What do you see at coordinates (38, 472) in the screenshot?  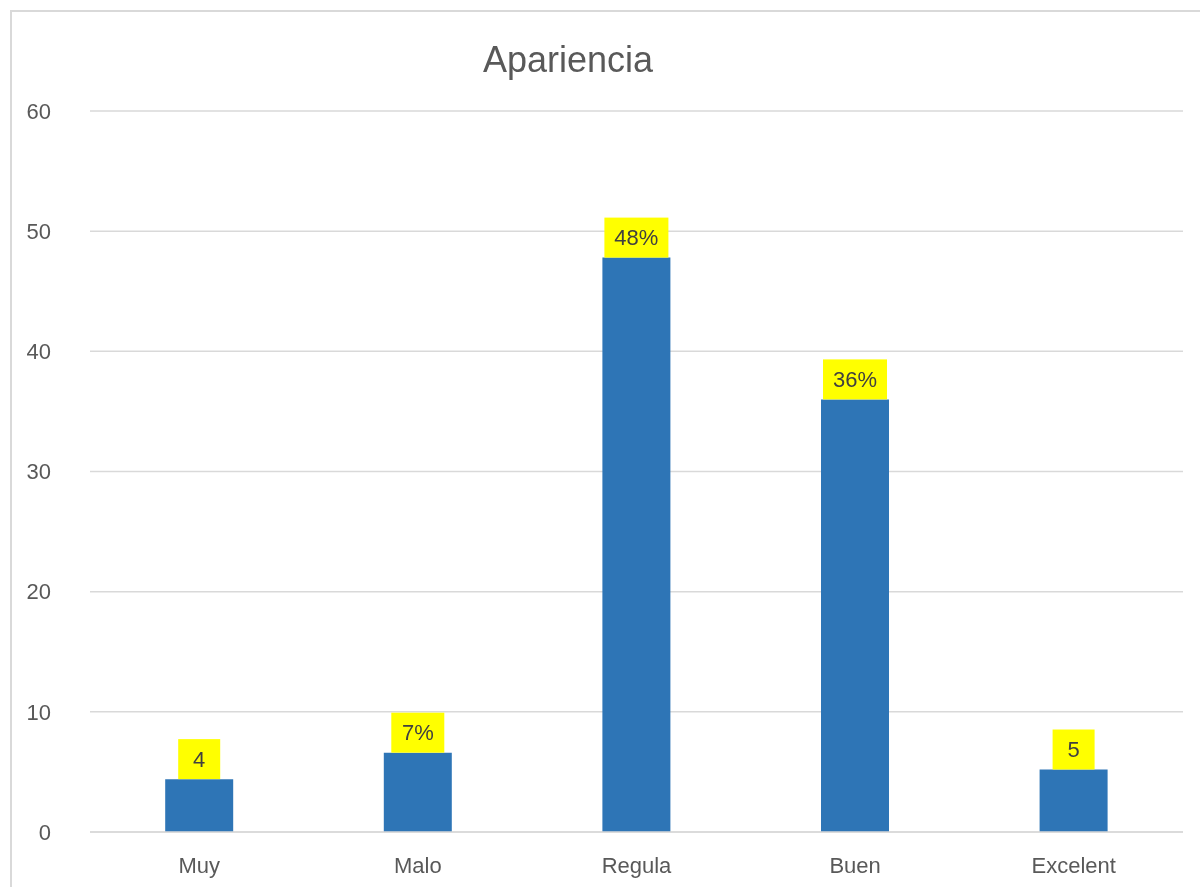 I see `y-tick-label: 30` at bounding box center [38, 472].